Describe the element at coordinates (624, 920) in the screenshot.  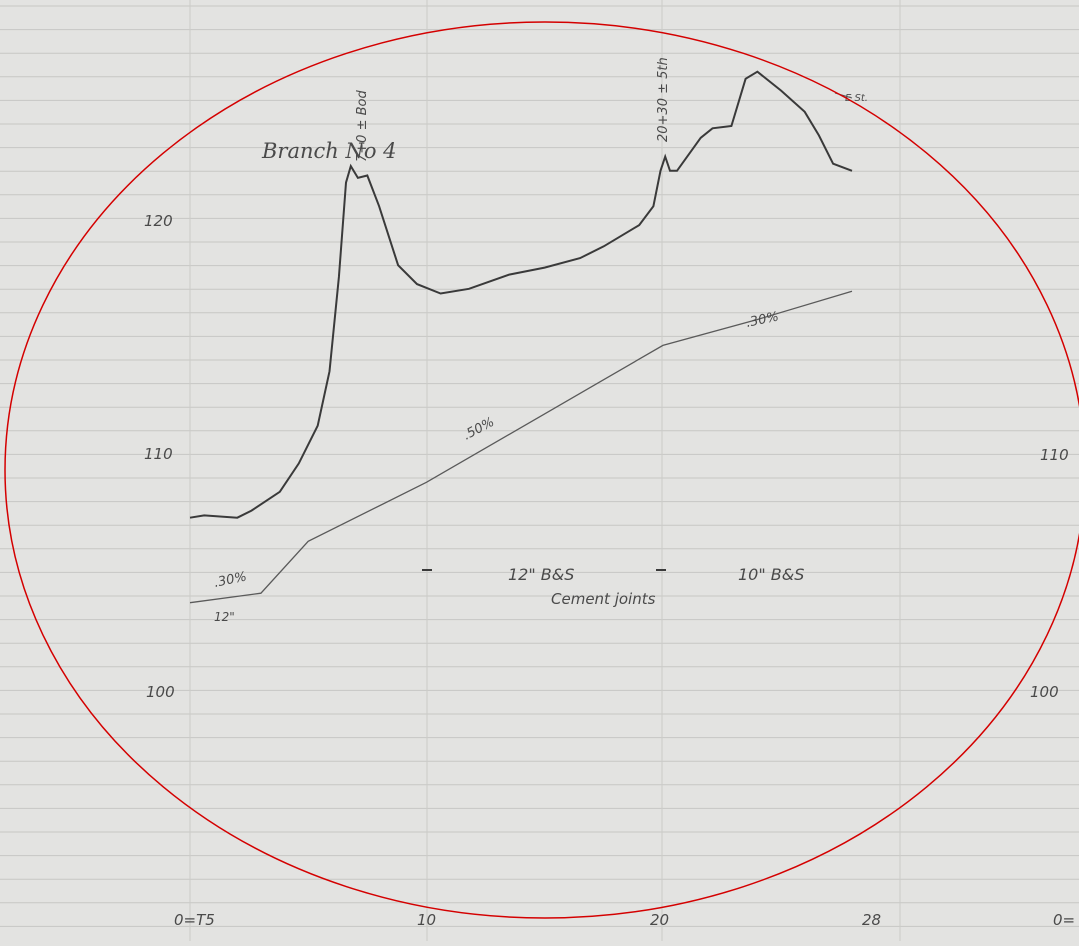
I see `x-tick-labels: 0=T5 10 20 28 0=` at that location.